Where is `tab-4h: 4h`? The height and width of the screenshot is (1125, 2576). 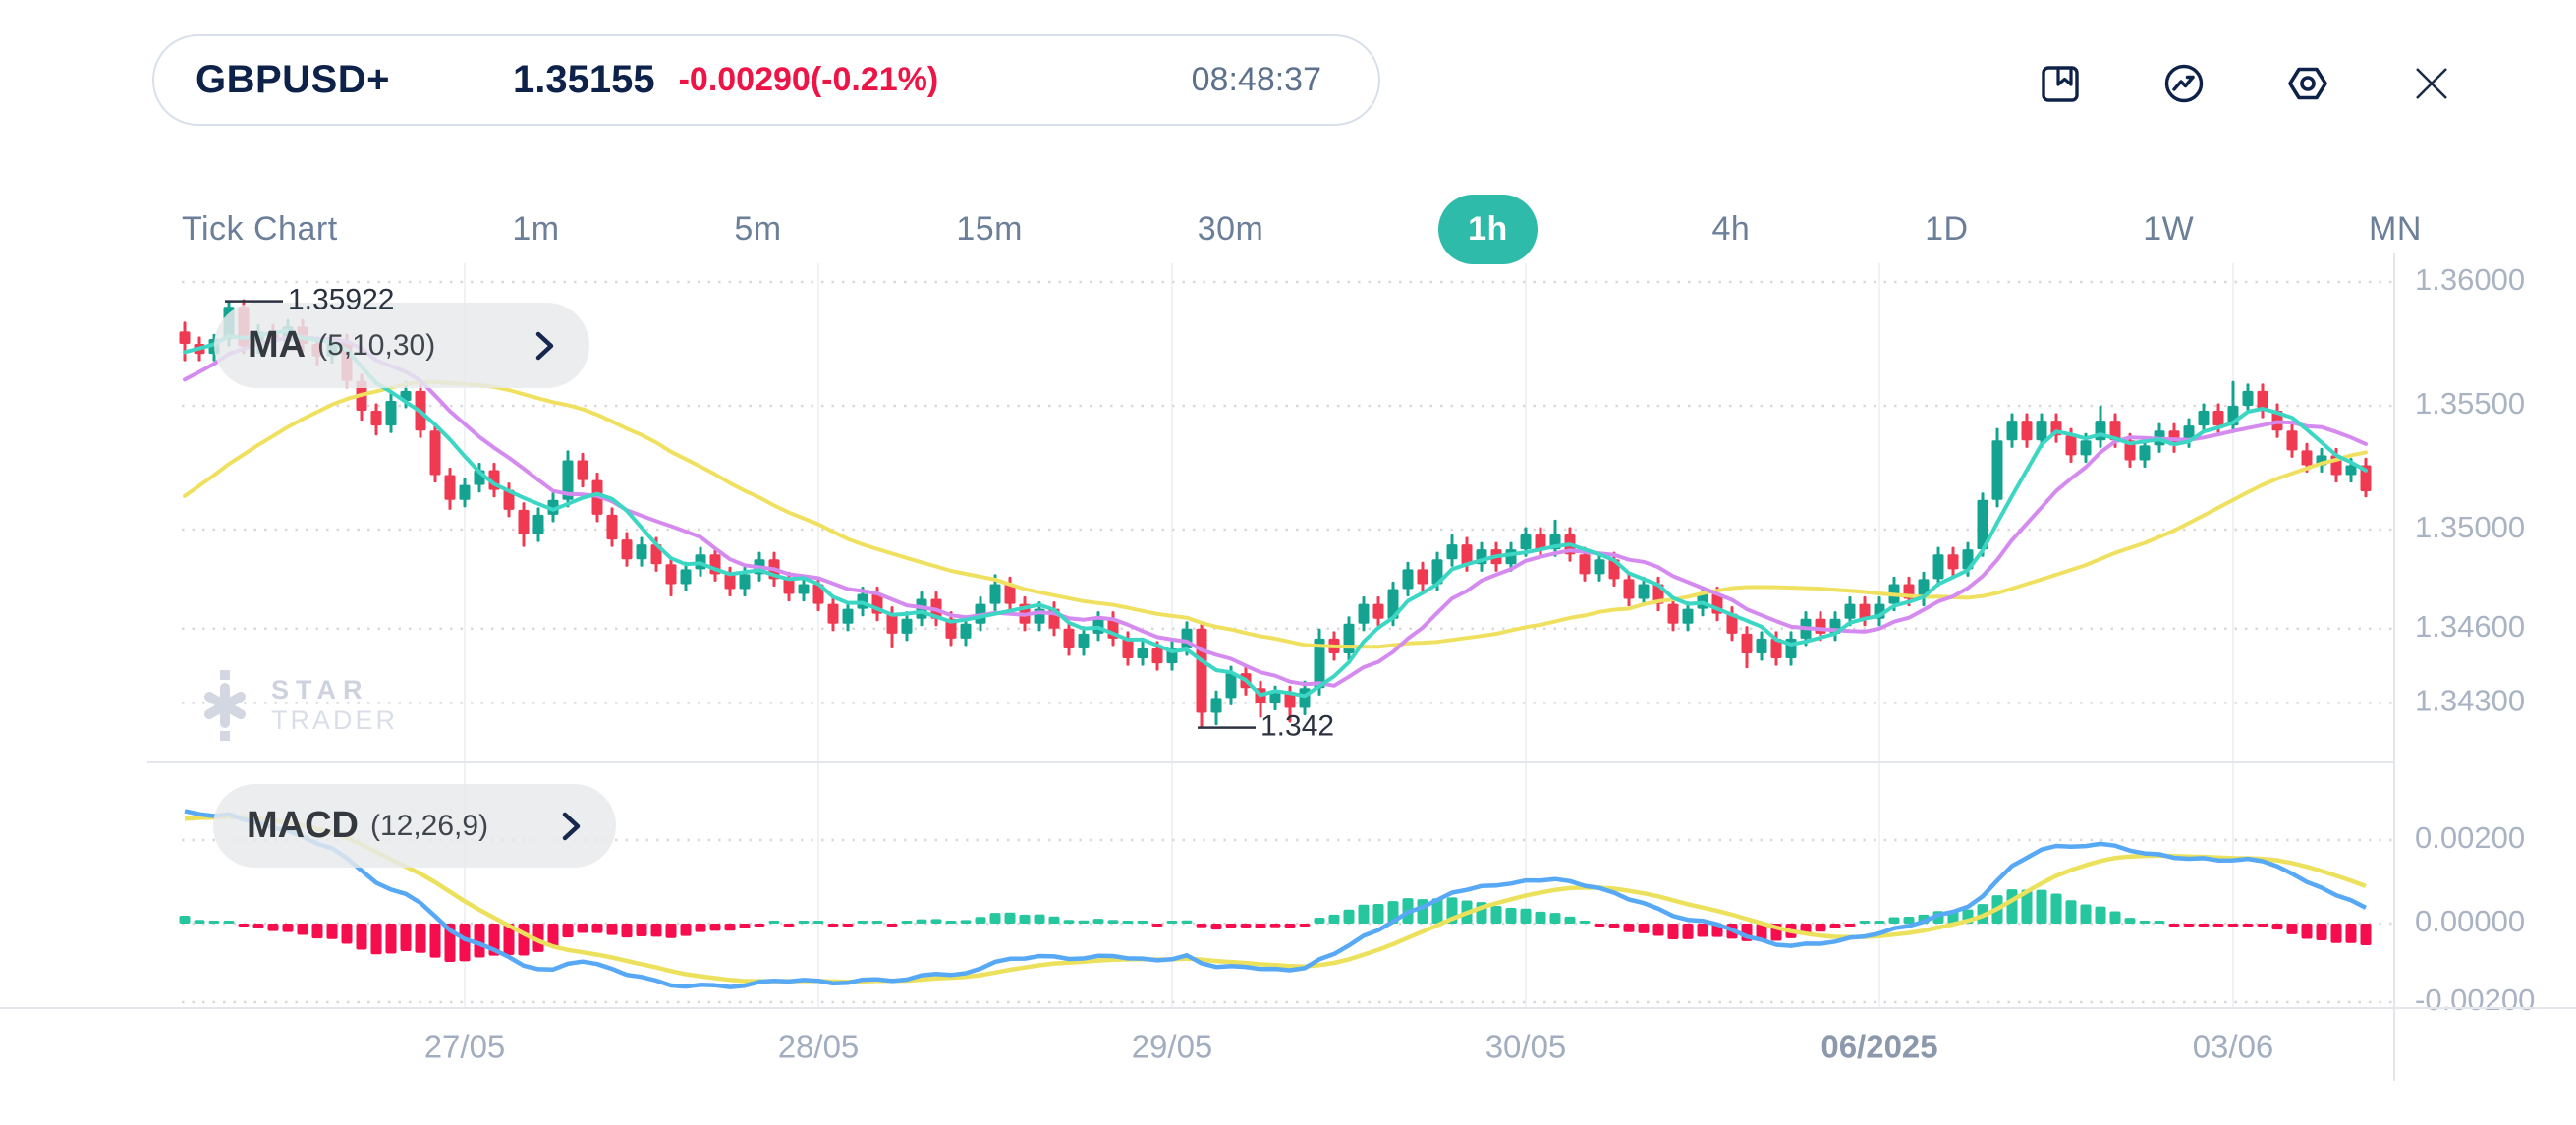 tab-4h: 4h is located at coordinates (1731, 228).